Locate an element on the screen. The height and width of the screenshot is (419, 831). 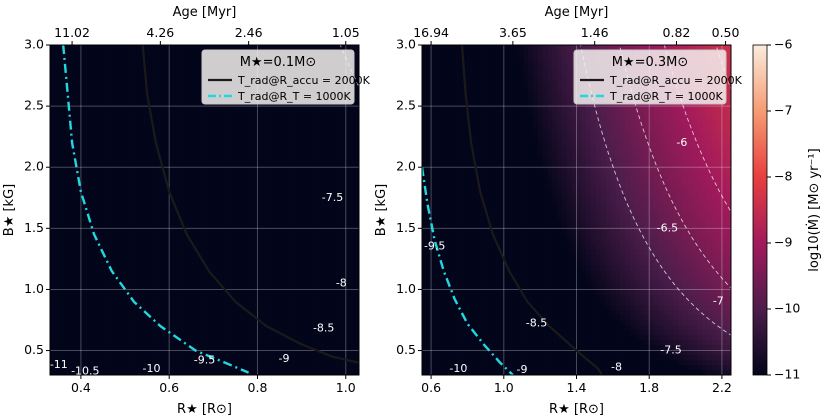
x-tick-label: 0.6 is located at coordinates (169, 387).